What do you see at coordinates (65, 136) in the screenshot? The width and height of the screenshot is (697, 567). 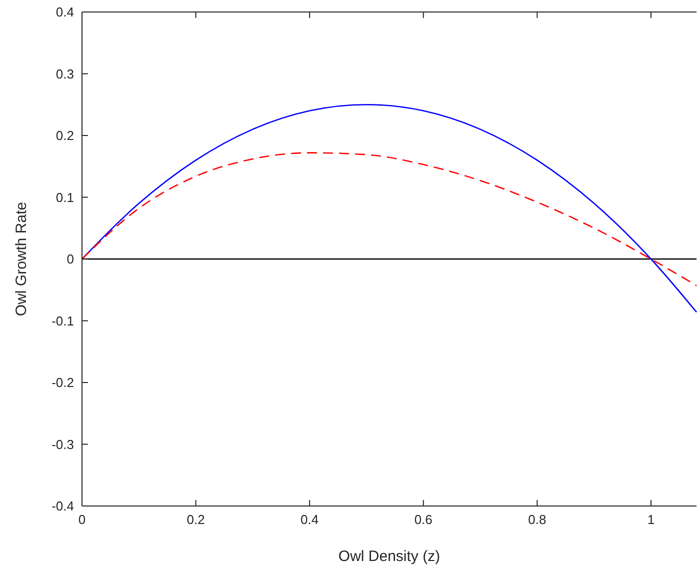 I see `y-tick-label: 0.2` at bounding box center [65, 136].